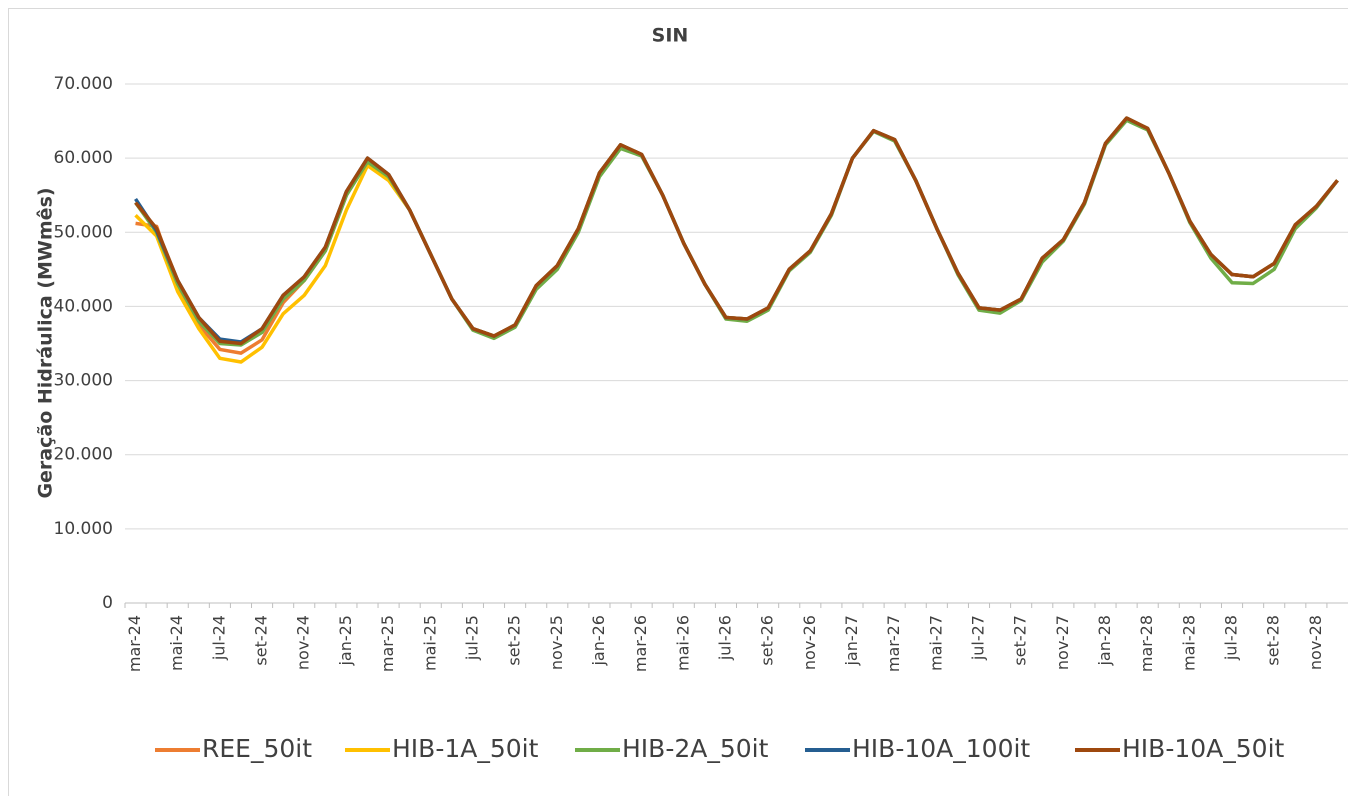  I want to click on y-tick-label: 10.000, so click(83, 529).